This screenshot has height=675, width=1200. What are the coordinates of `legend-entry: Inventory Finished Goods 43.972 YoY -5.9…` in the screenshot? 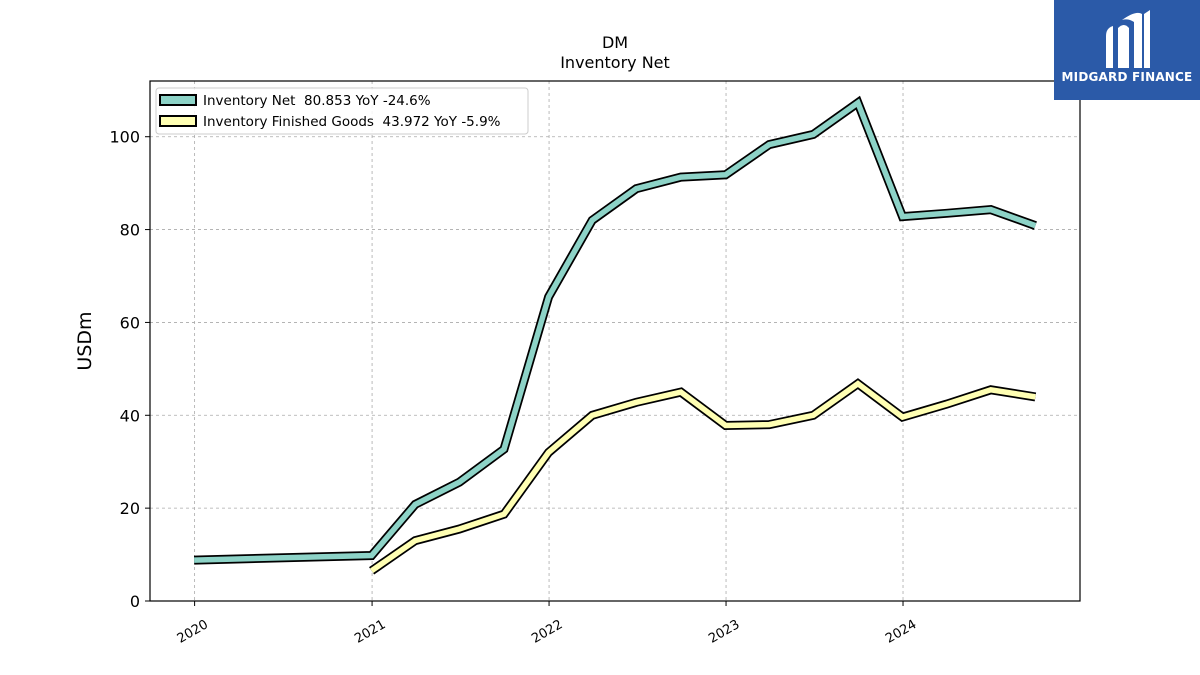 It's located at (352, 122).